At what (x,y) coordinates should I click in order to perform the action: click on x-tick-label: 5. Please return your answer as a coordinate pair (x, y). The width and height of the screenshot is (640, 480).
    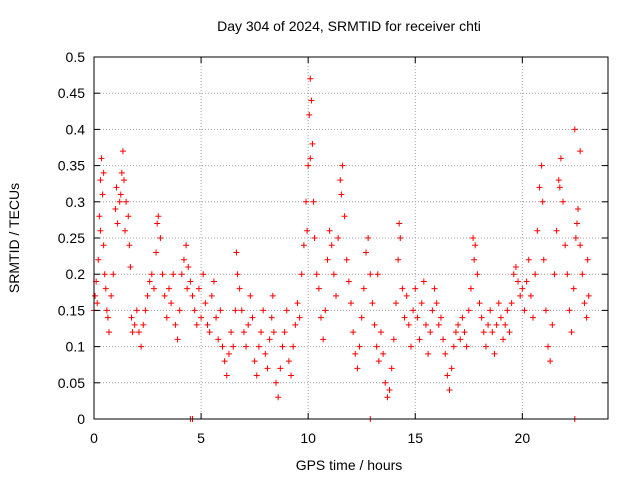
    Looking at the image, I should click on (201, 438).